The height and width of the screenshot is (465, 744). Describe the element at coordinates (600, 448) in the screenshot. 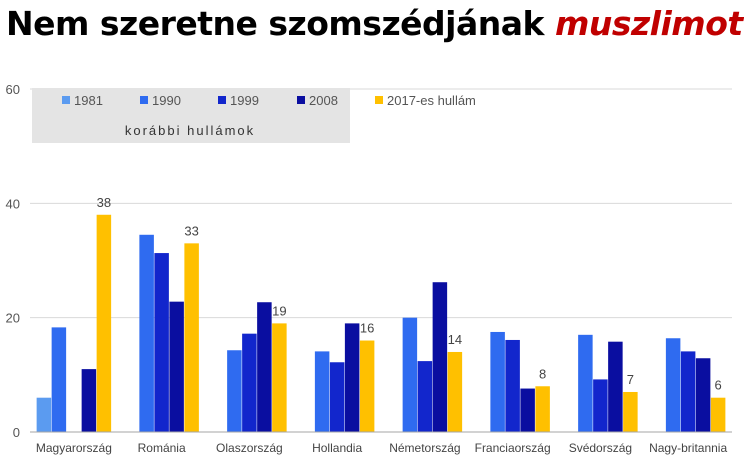

I see `x-tick-label: Svédország` at that location.